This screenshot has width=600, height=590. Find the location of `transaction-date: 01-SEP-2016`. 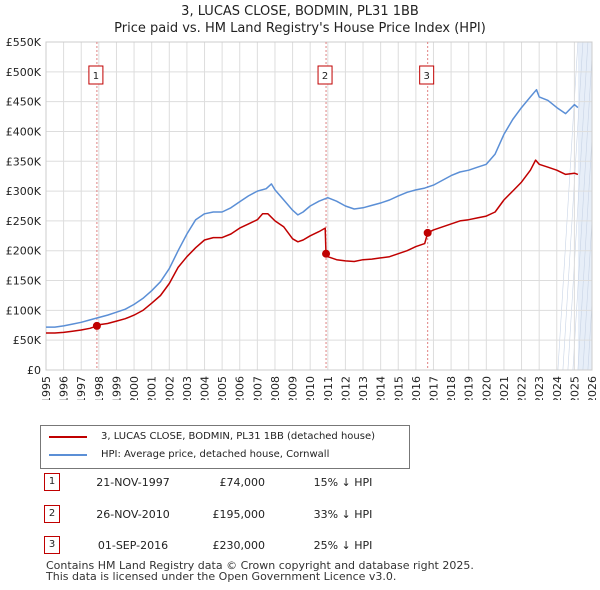

transaction-date: 01-SEP-2016 is located at coordinates (133, 545).